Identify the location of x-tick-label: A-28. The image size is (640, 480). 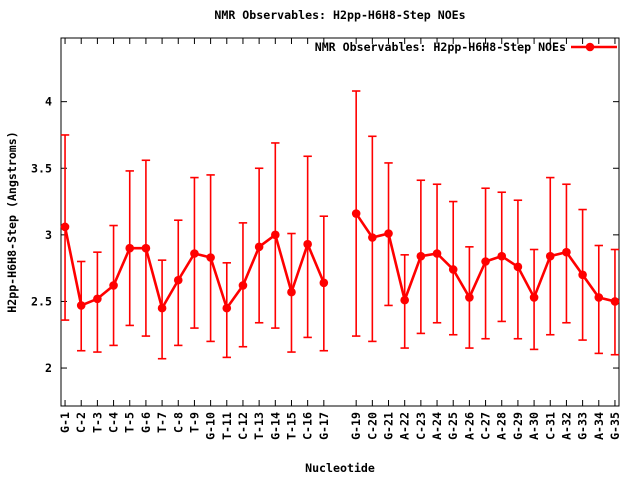
(502, 426).